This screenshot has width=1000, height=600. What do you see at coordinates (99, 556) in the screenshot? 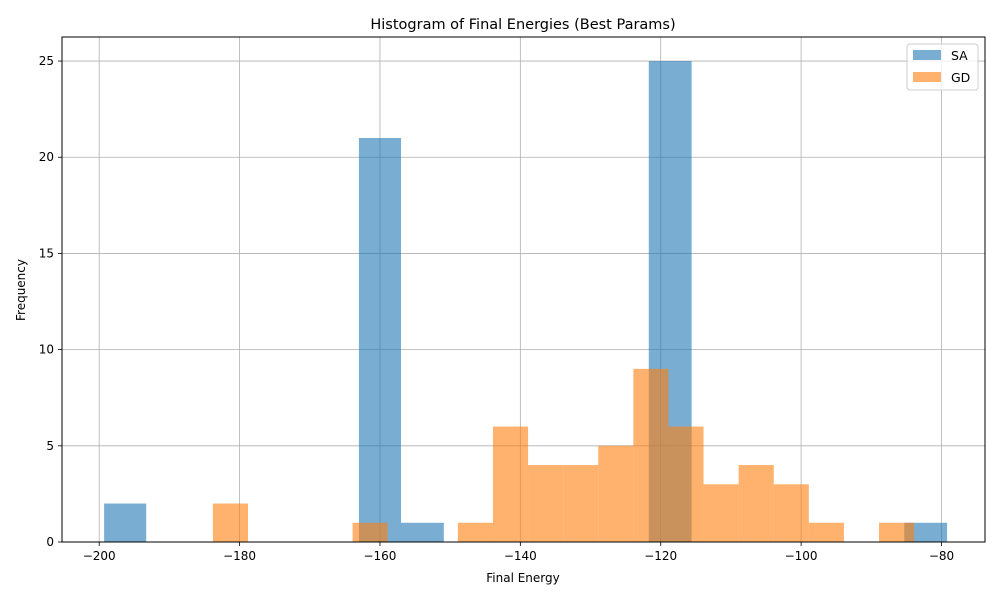
I see `x-tick-label: −200` at bounding box center [99, 556].